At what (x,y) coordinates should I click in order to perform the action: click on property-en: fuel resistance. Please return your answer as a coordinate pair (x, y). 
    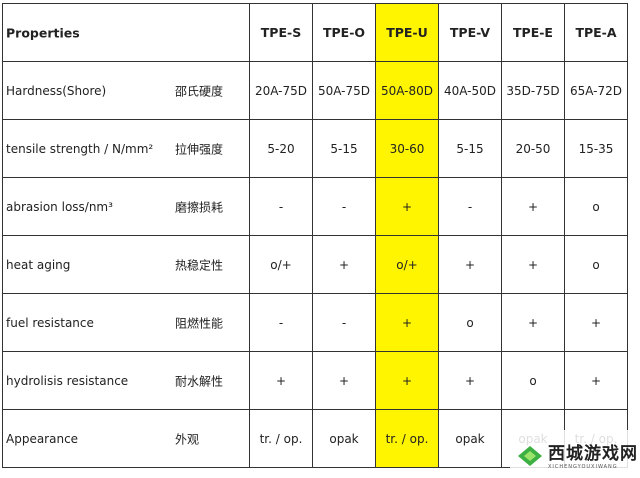
    Looking at the image, I should click on (50, 322).